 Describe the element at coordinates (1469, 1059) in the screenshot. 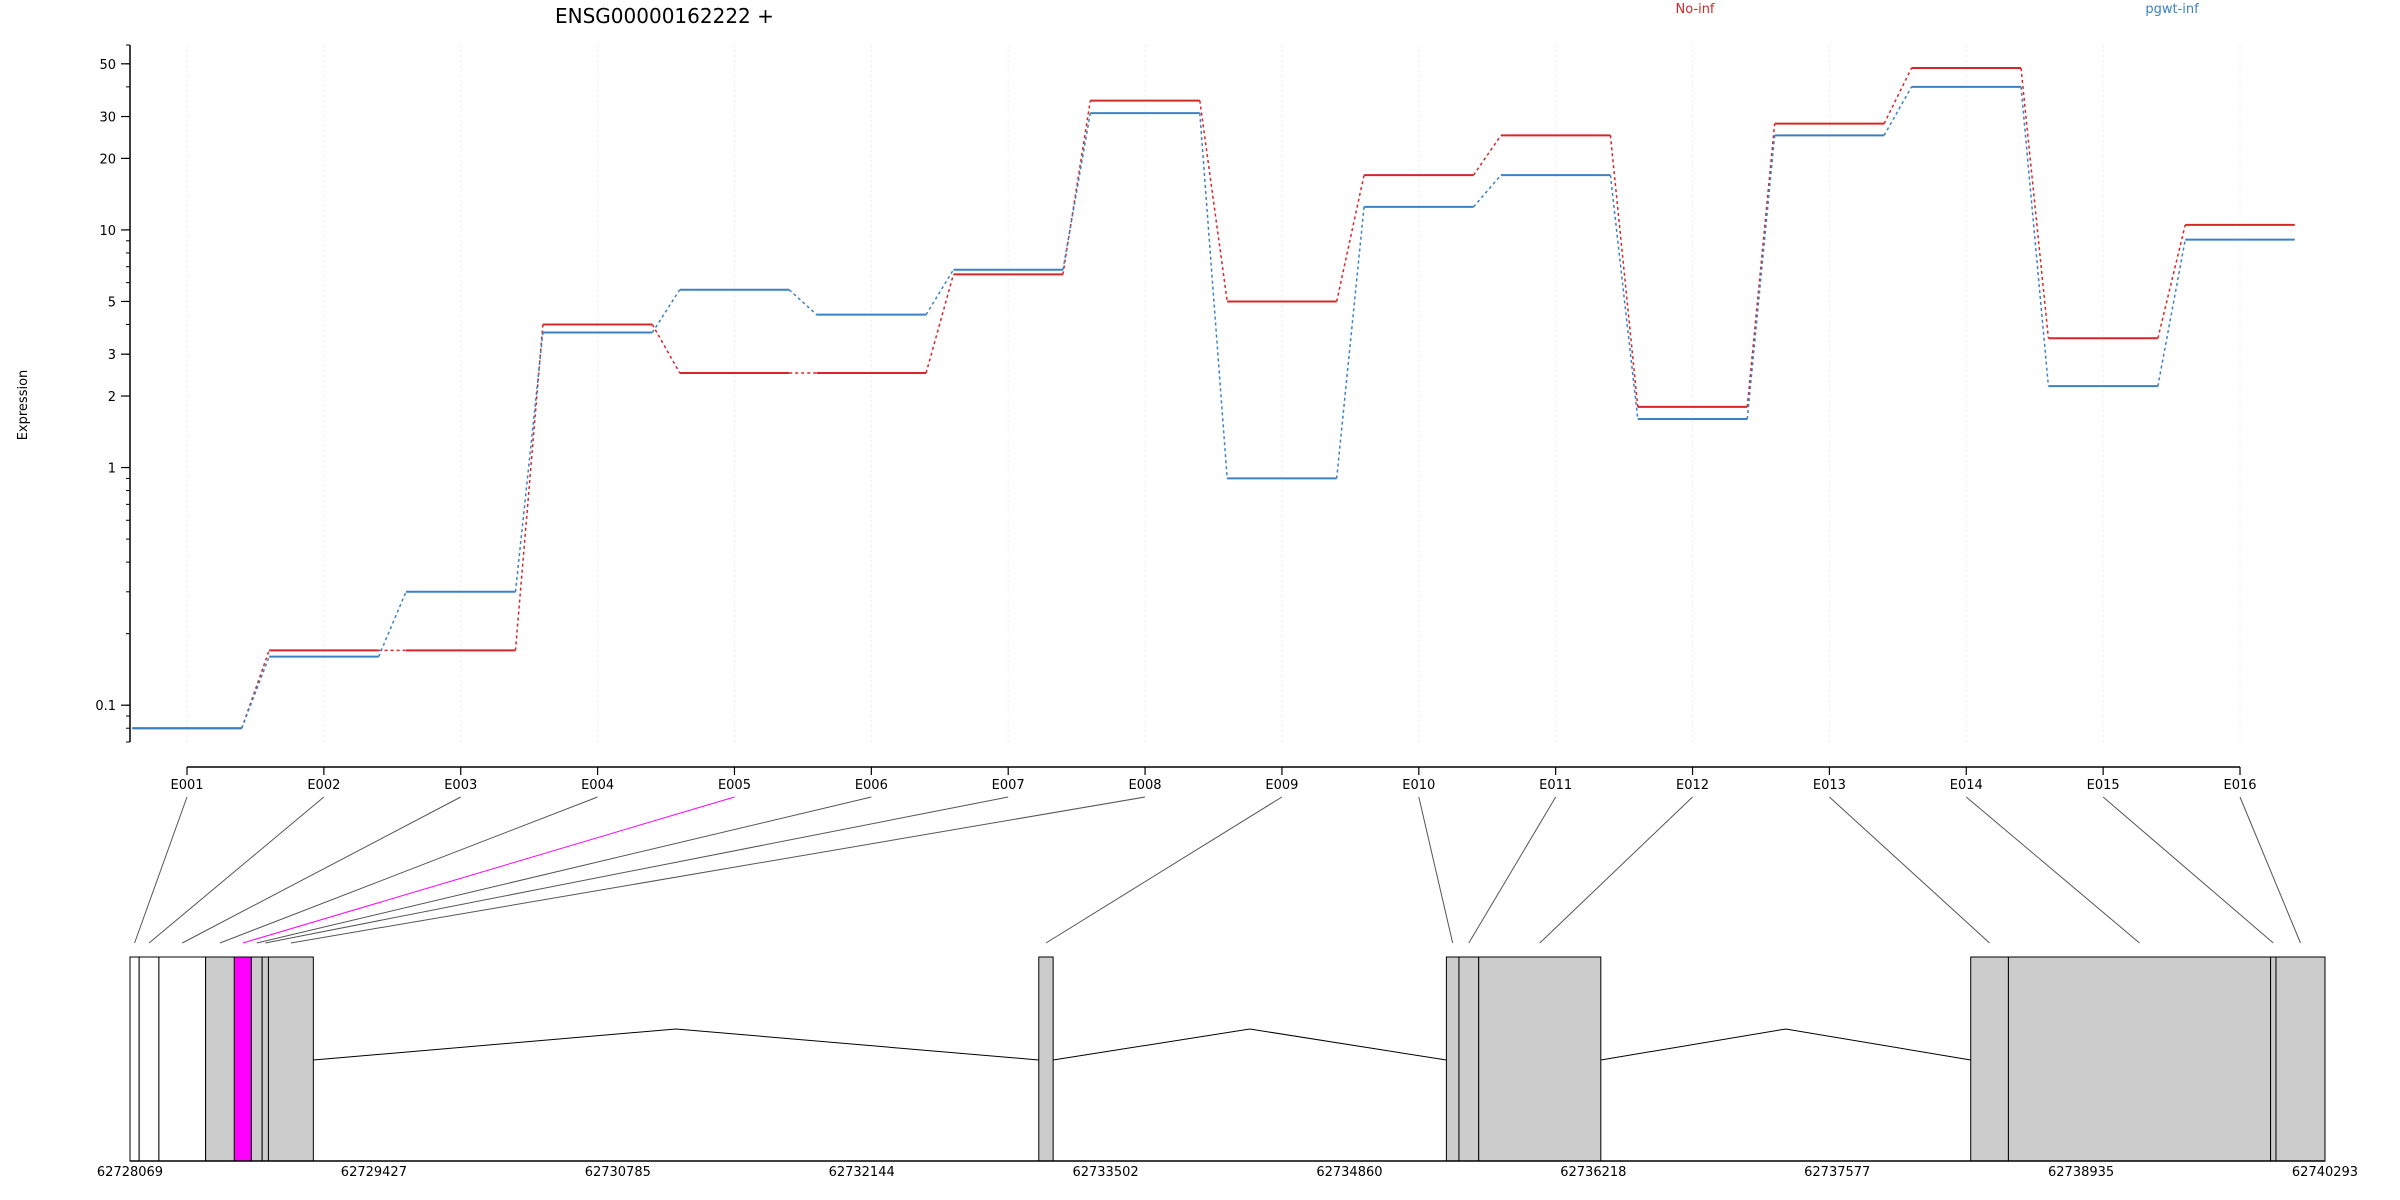

I see `exon-e011` at that location.